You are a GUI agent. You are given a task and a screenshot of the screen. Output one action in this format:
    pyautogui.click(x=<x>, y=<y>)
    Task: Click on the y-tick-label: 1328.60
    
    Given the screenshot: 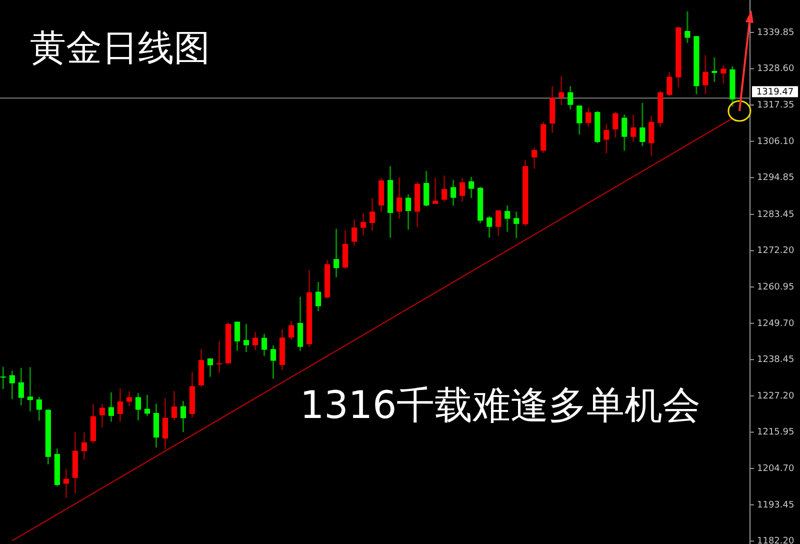 What is the action you would take?
    pyautogui.click(x=775, y=69)
    